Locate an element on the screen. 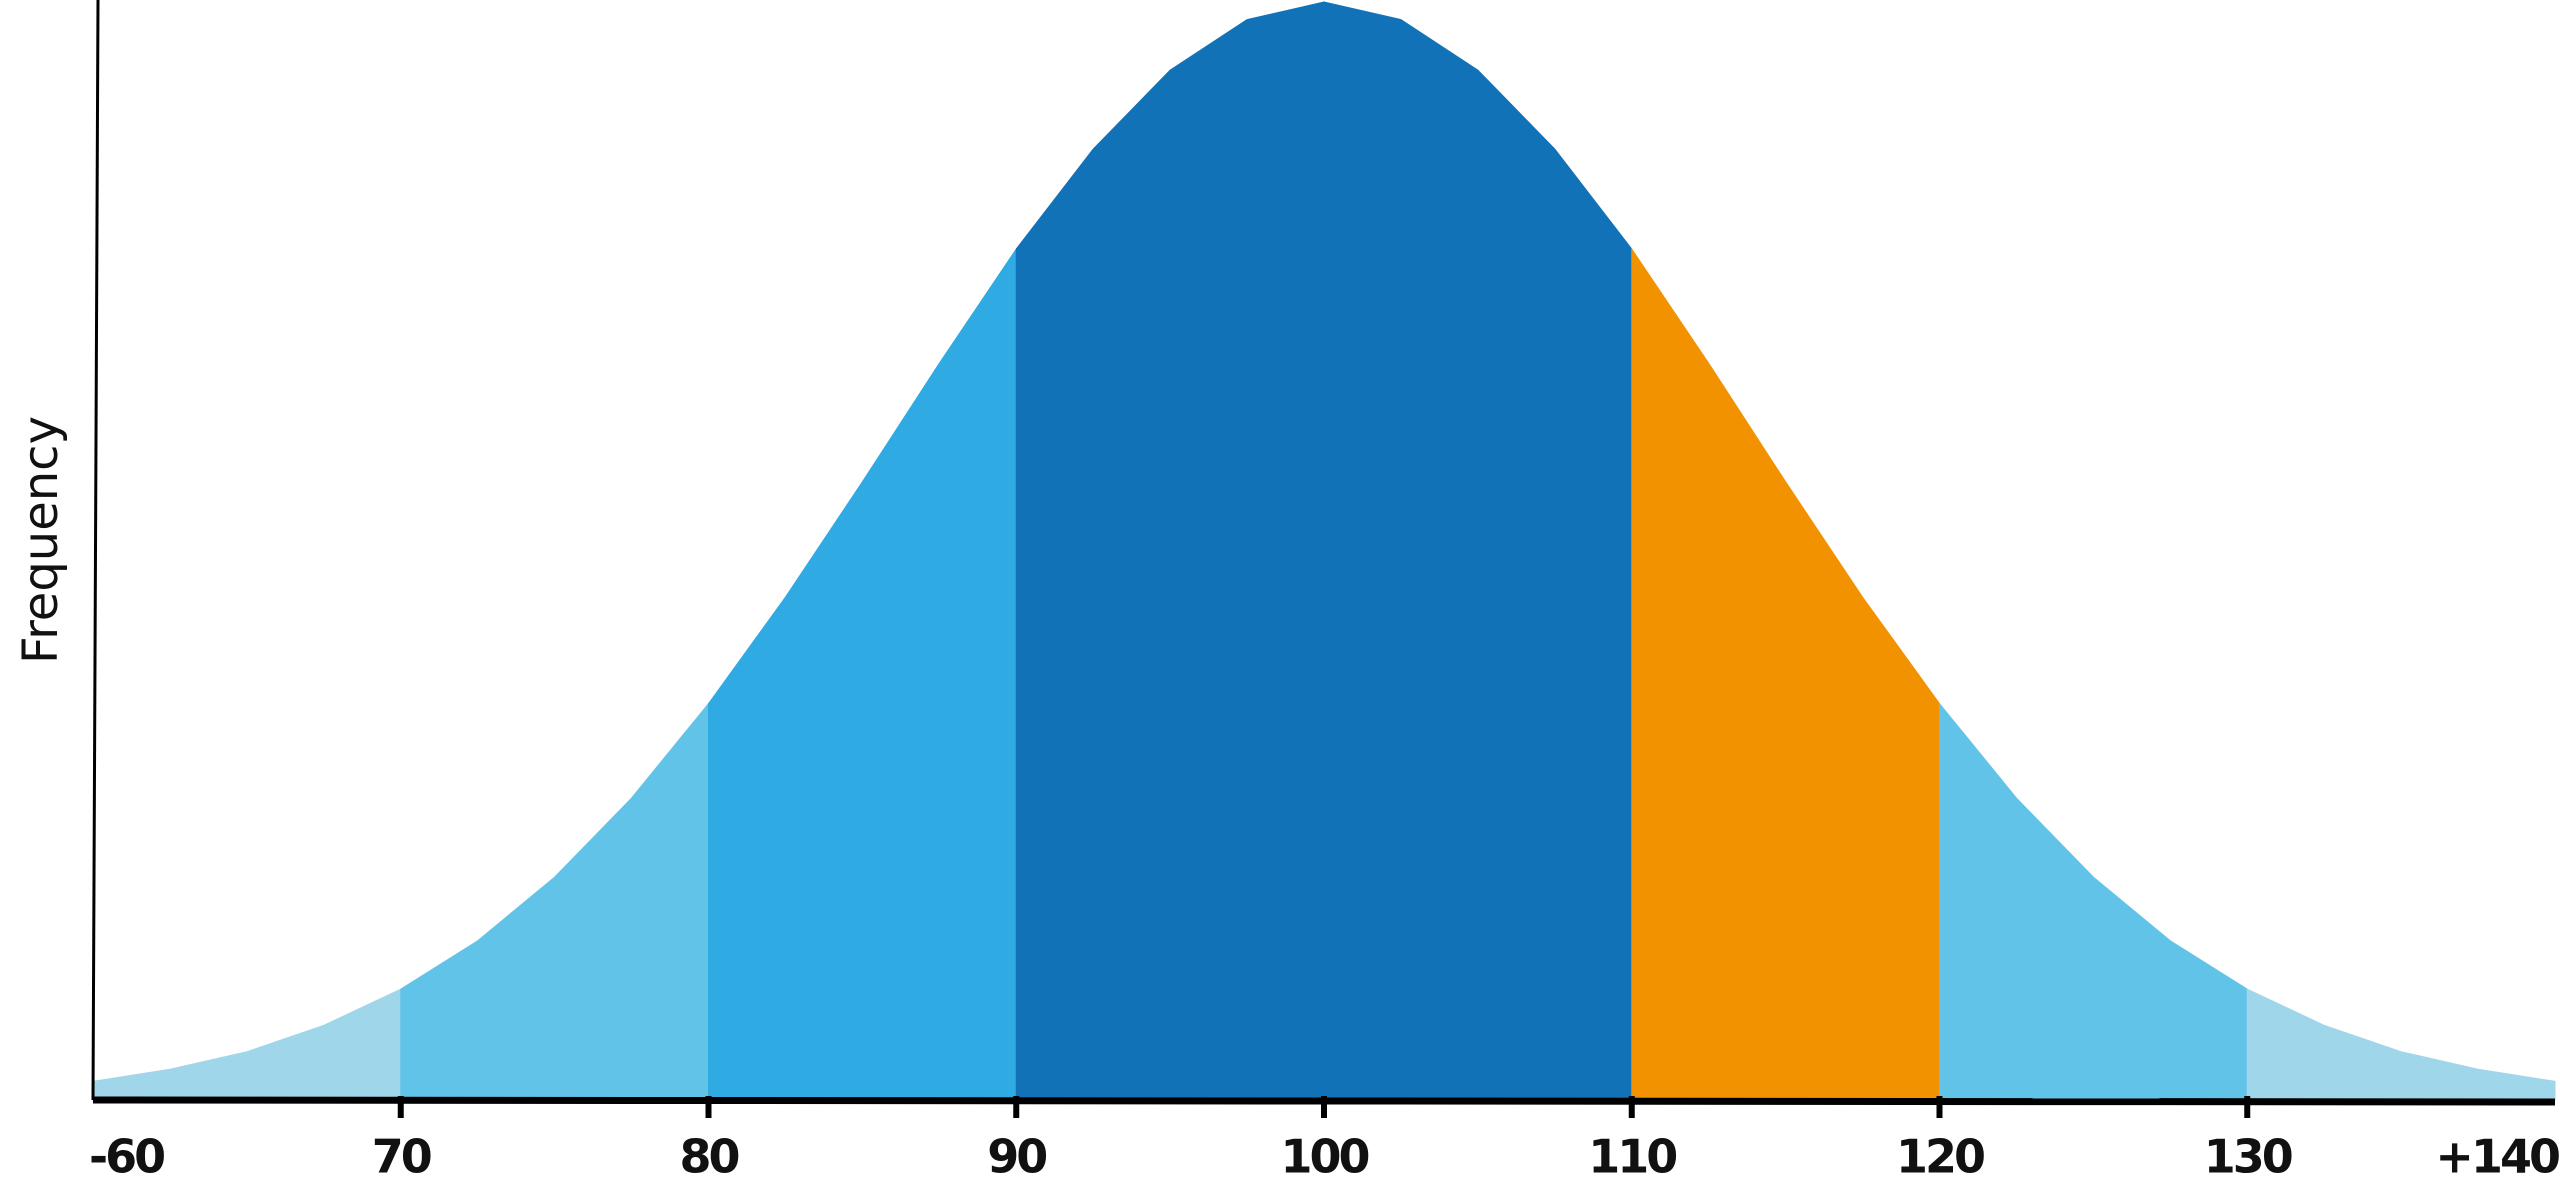 The height and width of the screenshot is (1185, 2560). x-tick-label: 100 is located at coordinates (1324, 1157).